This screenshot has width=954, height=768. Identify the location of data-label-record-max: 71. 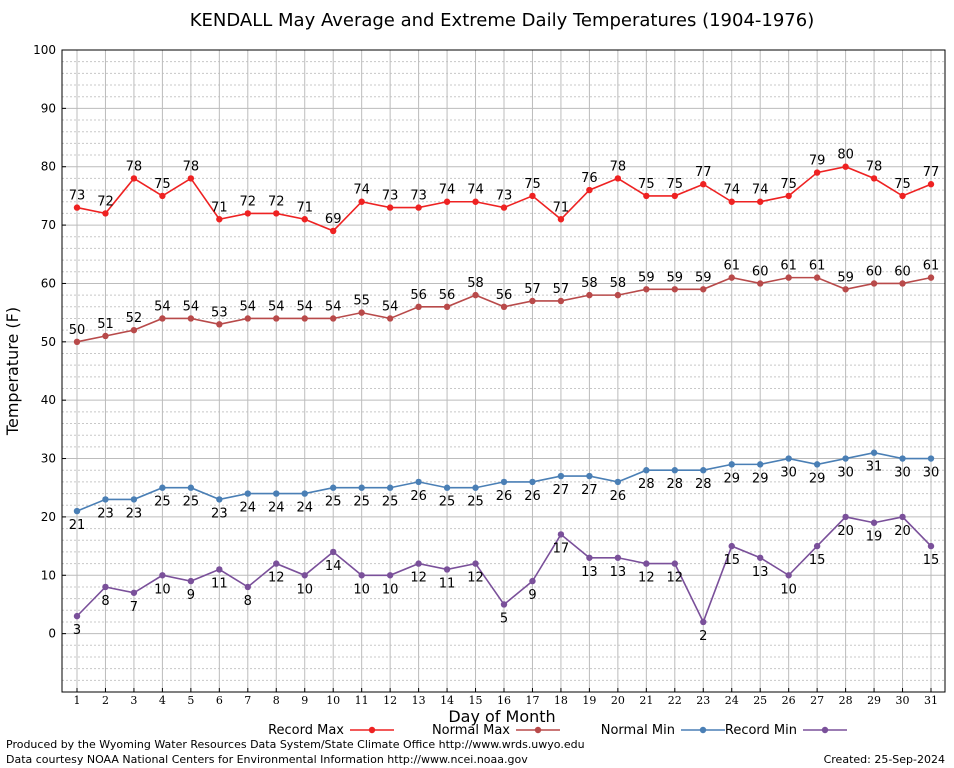
(561, 207).